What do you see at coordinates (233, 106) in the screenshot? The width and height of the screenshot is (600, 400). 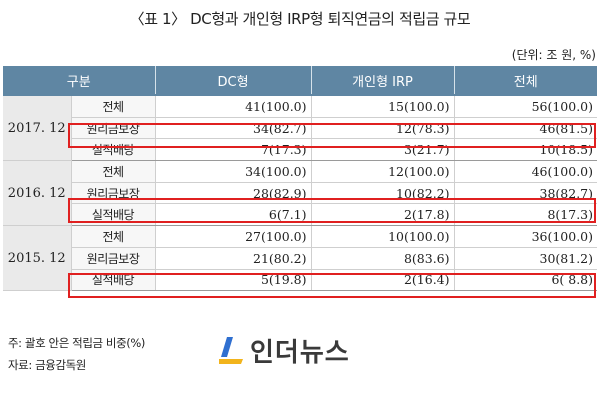 I see `dc-value: 41(100.0)` at bounding box center [233, 106].